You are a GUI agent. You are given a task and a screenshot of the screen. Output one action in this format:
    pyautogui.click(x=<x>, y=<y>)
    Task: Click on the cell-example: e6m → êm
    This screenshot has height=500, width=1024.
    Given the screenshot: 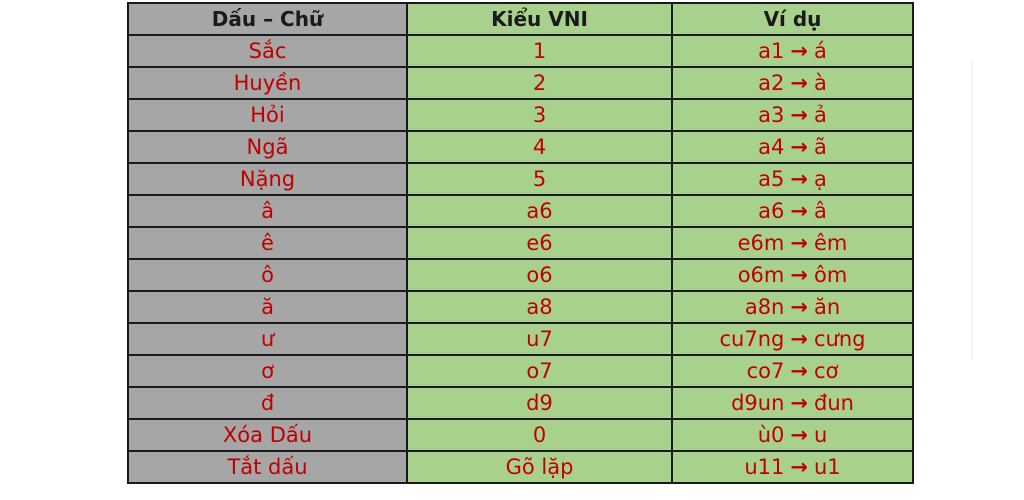 What is the action you would take?
    pyautogui.click(x=792, y=243)
    